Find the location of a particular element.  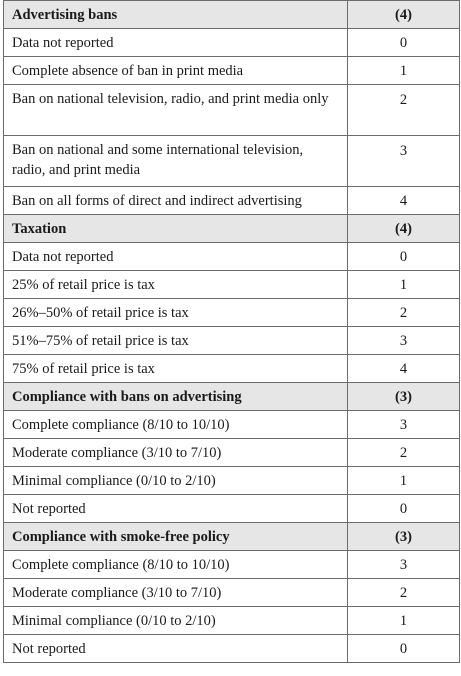

table-row: 25% of retail price is tax 1 is located at coordinates (231, 284).